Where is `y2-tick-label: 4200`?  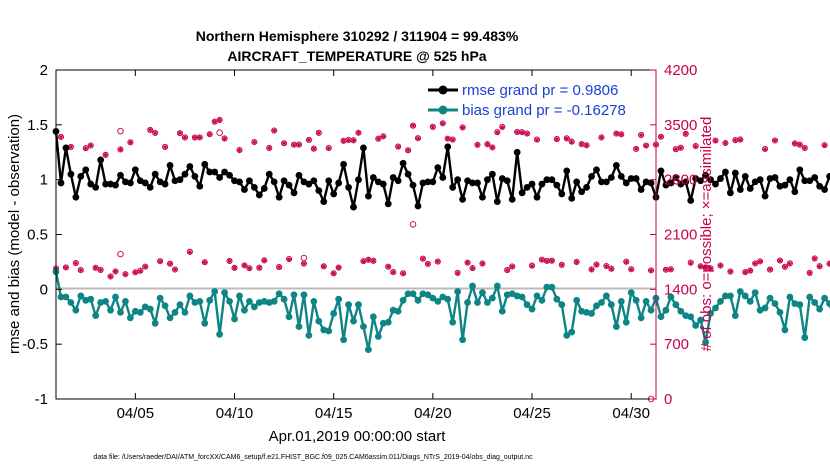 y2-tick-label: 4200 is located at coordinates (680, 70).